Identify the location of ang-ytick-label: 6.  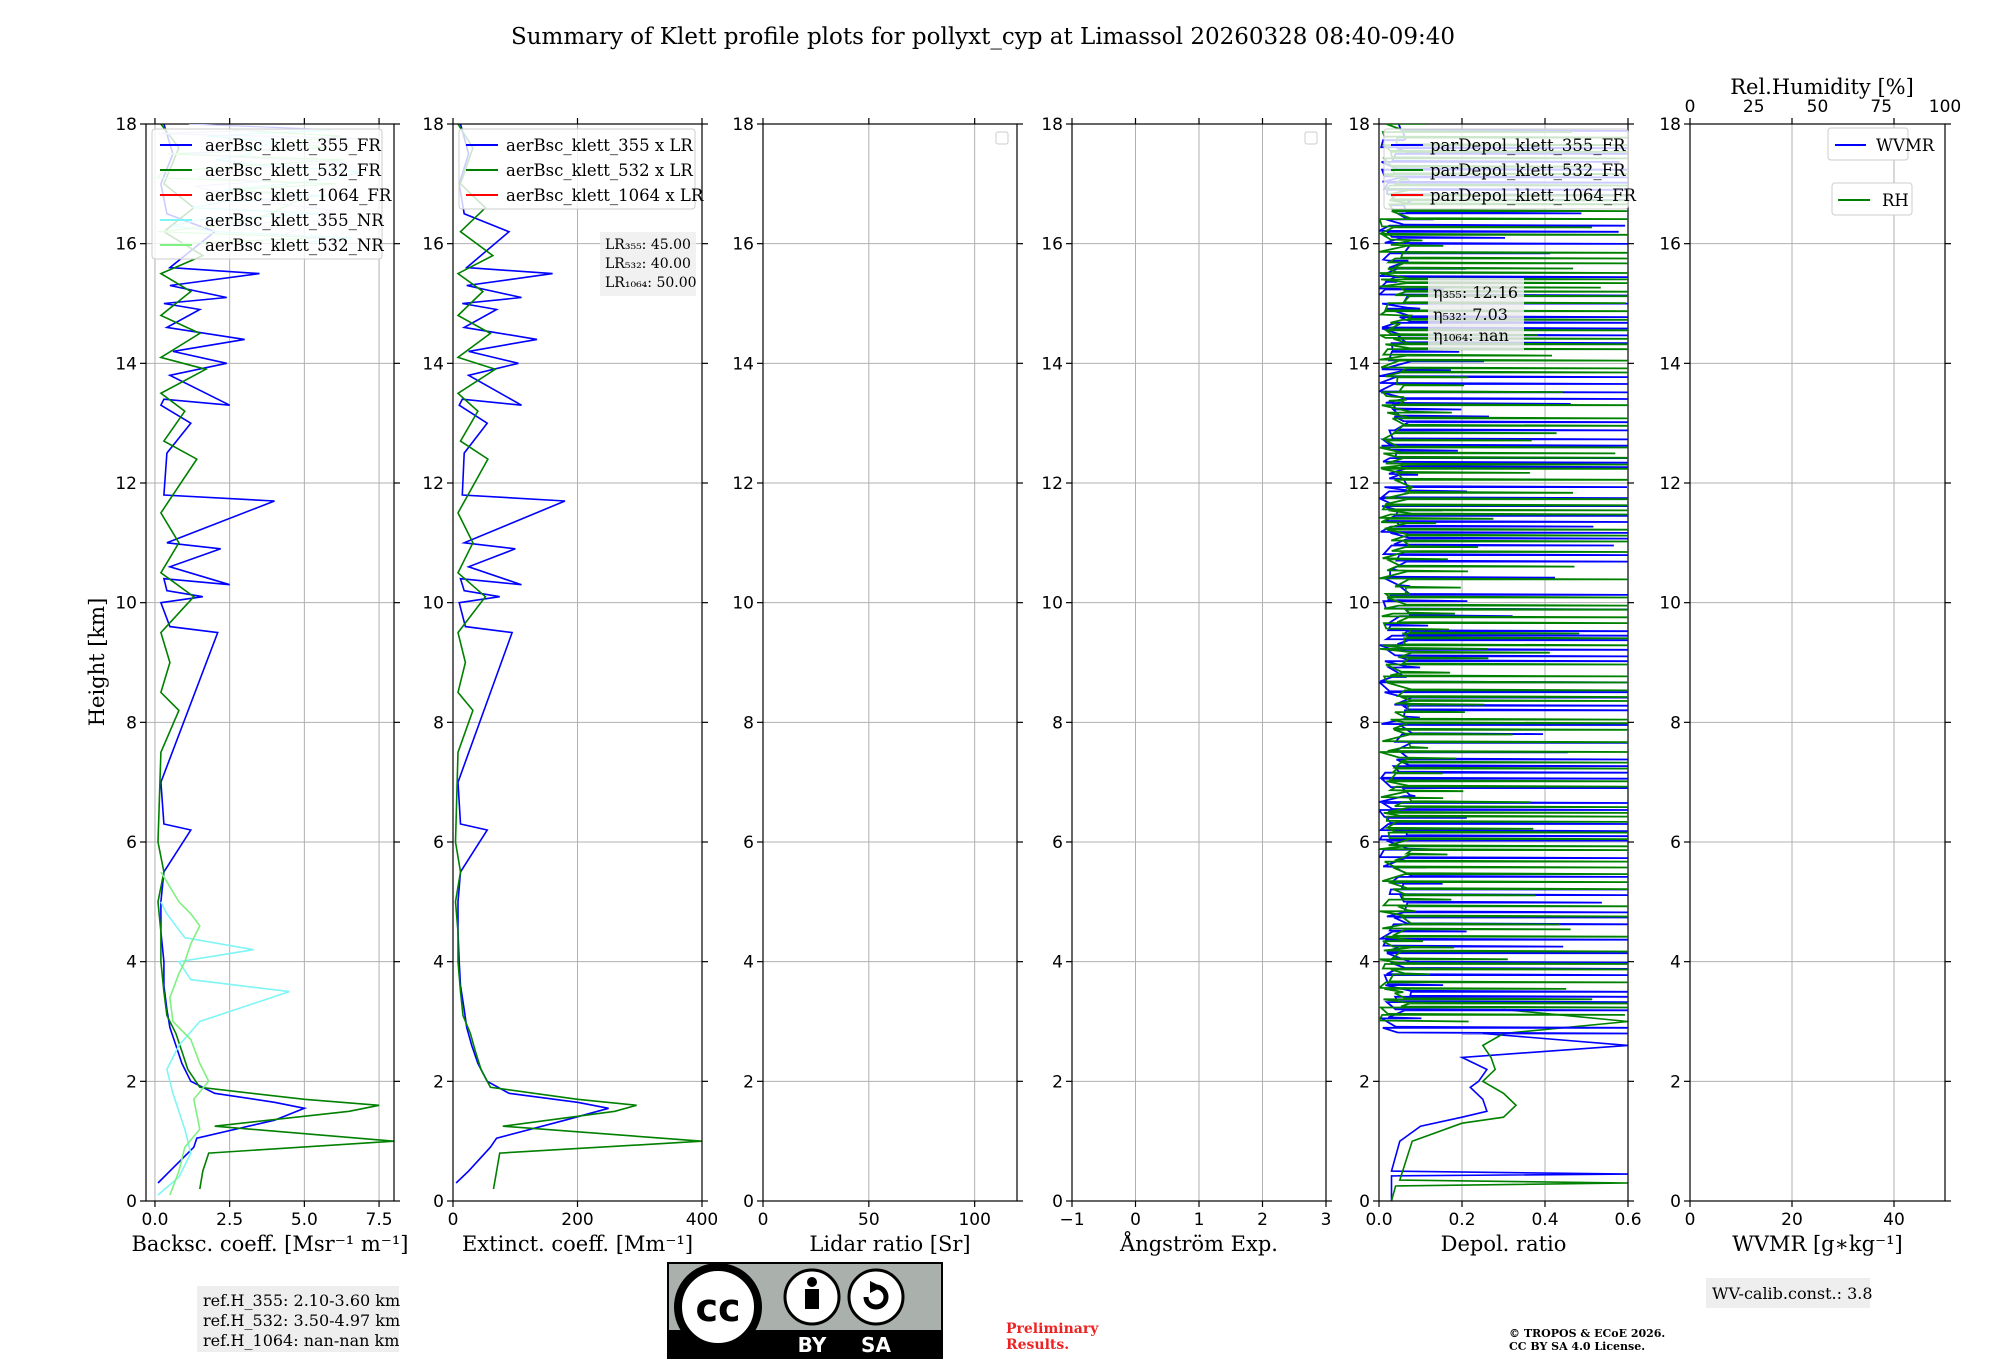
(1057, 843).